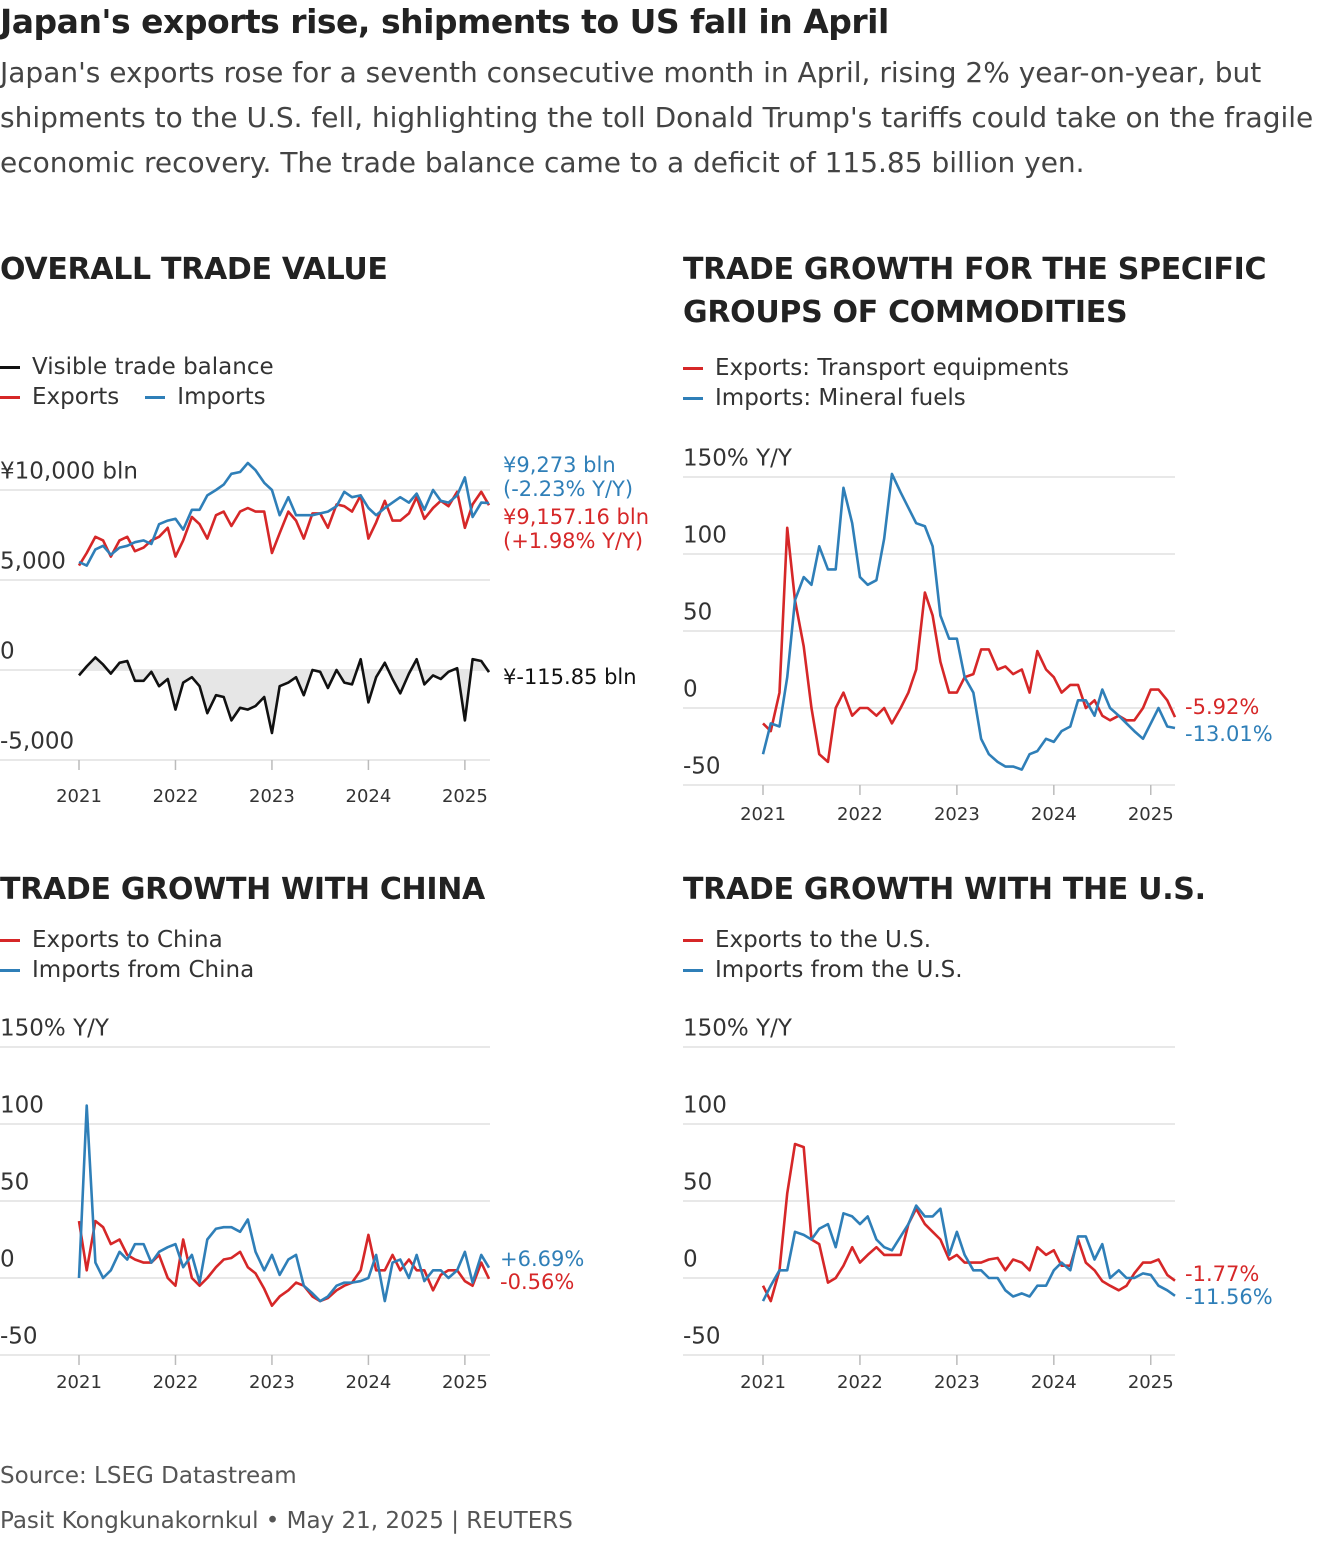 The image size is (1320, 1560). I want to click on end-label: -1.77%, so click(1222, 1274).